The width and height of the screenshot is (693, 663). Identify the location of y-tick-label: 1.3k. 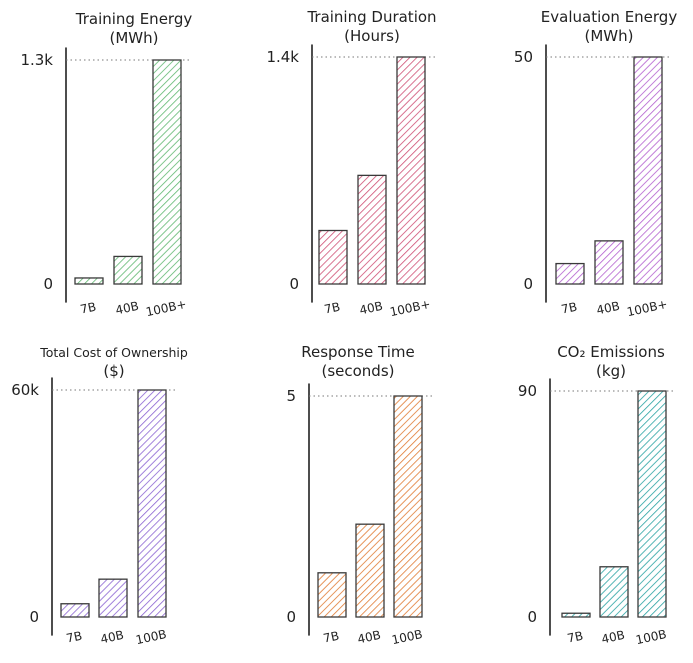
(36, 60).